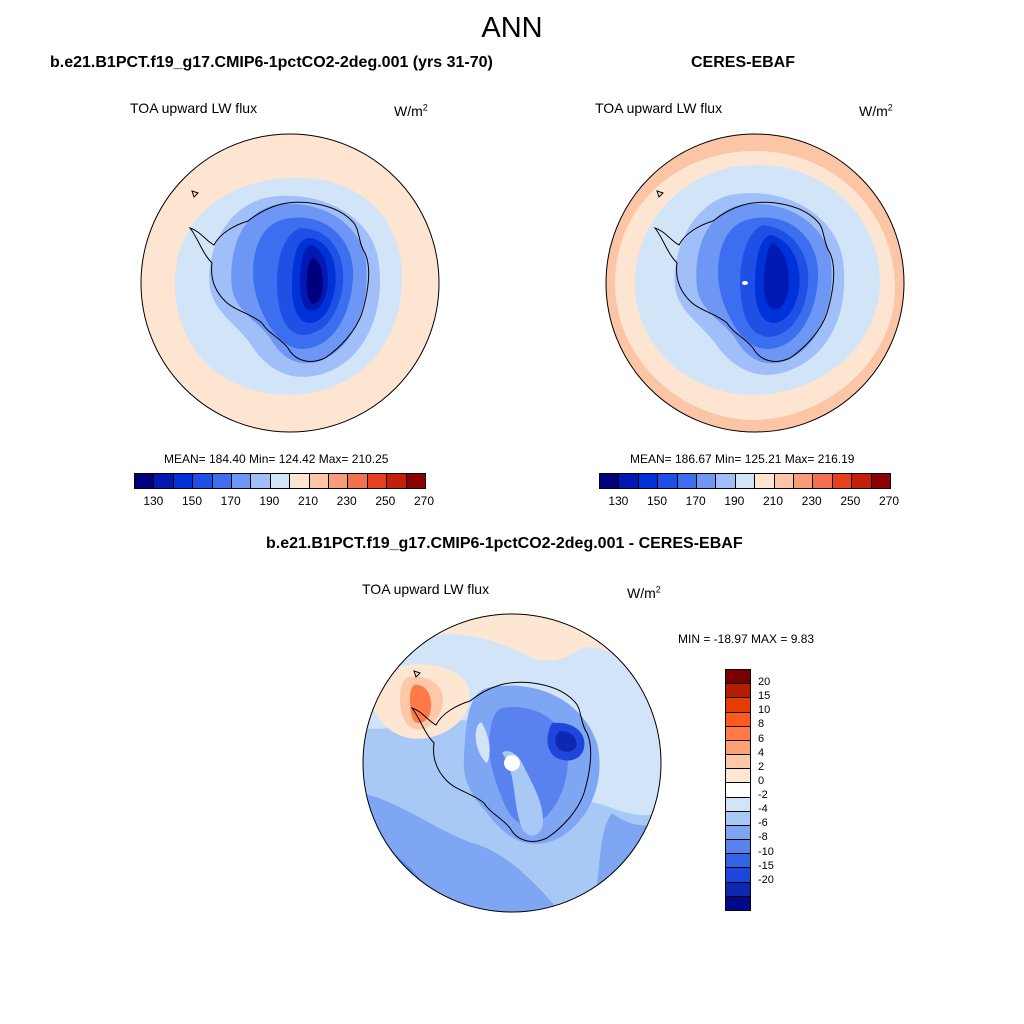  Describe the element at coordinates (743, 62) in the screenshot. I see `panel2-title: CERES-EBAF` at that location.